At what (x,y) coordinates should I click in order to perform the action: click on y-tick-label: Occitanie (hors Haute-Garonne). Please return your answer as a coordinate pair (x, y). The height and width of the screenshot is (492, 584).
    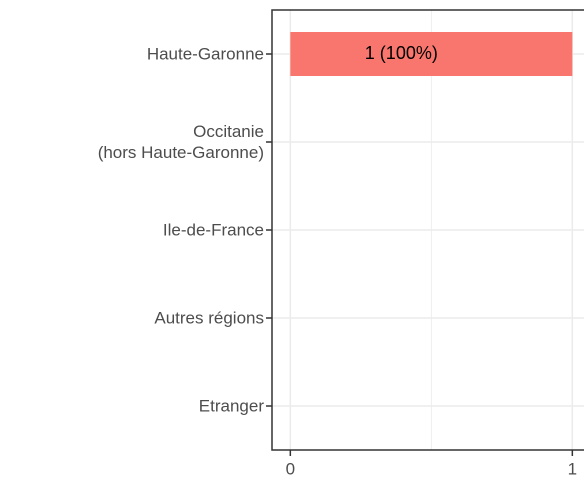
    Looking at the image, I should click on (180, 142).